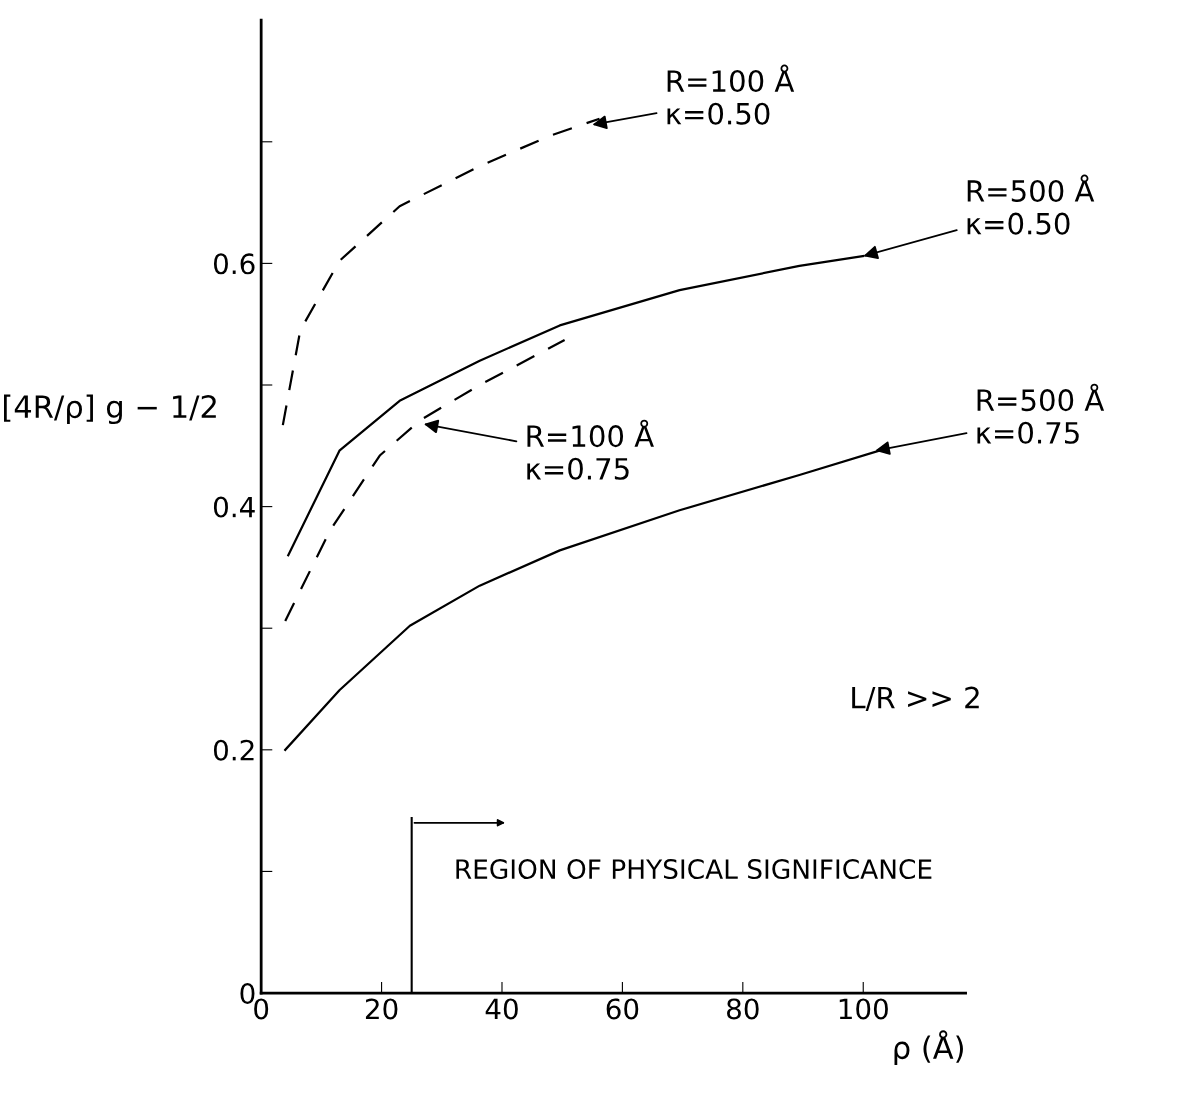 The height and width of the screenshot is (1103, 1198). Describe the element at coordinates (694, 869) in the screenshot. I see `ref-line-label: REGION OF PHYSICAL SIGNIFICANCE` at that location.